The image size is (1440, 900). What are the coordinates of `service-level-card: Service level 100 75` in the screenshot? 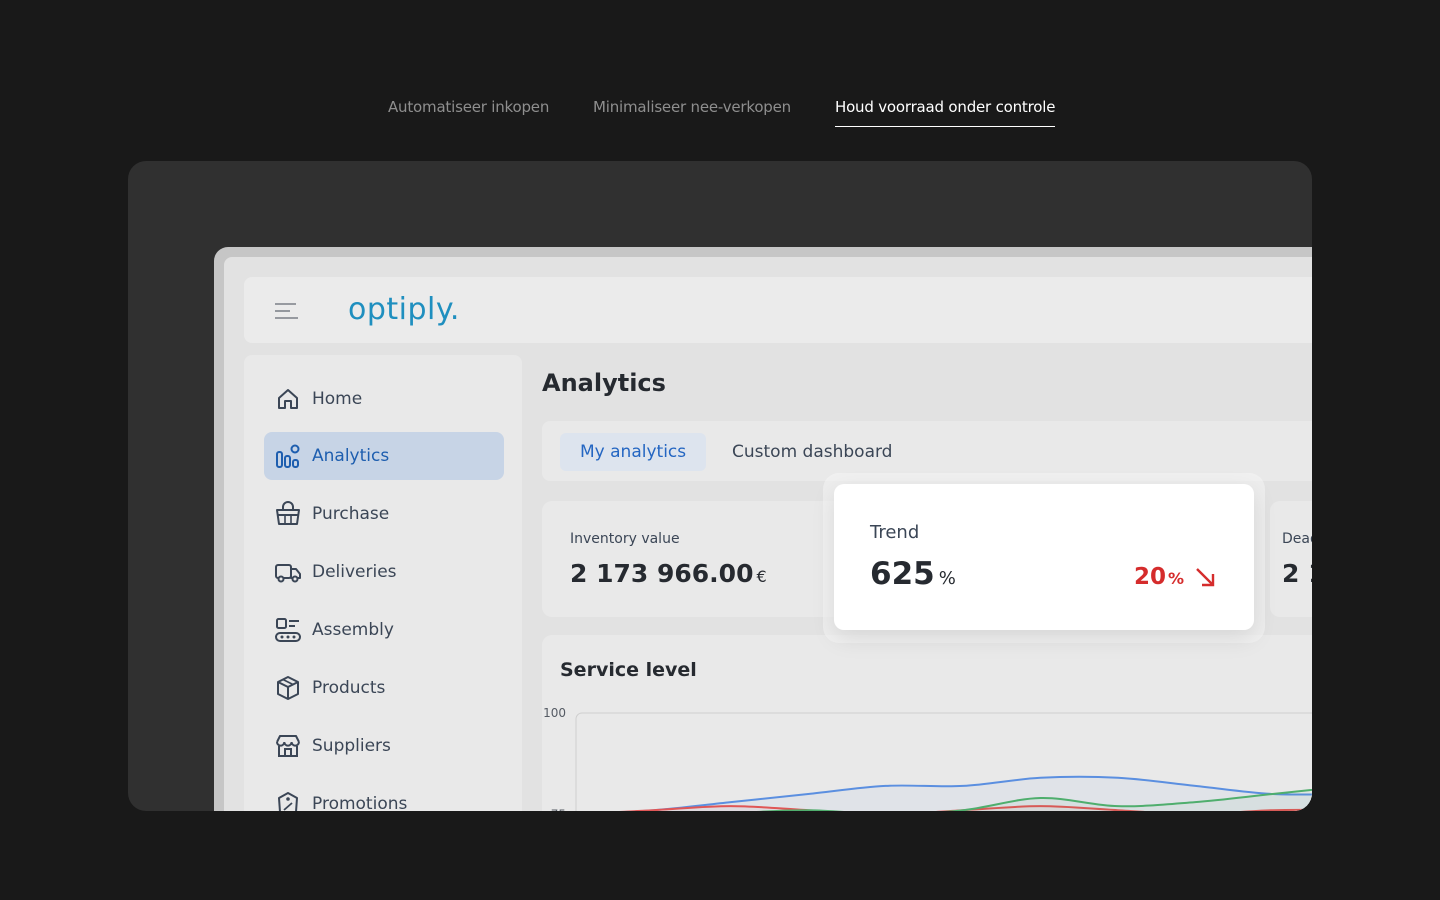 It's located at (927, 723).